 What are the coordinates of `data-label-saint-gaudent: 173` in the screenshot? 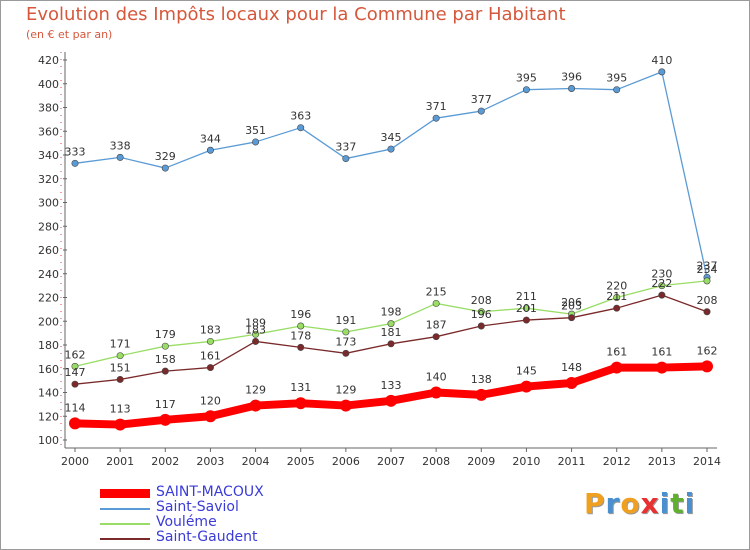 It's located at (345, 341).